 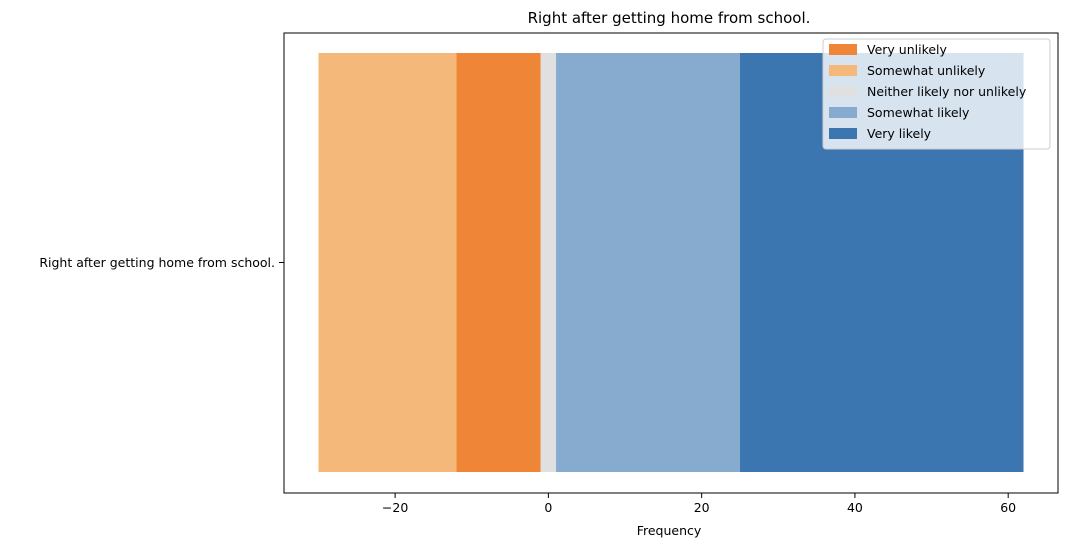 What do you see at coordinates (926, 70) in the screenshot?
I see `legend-label: Somewhat unlikely` at bounding box center [926, 70].